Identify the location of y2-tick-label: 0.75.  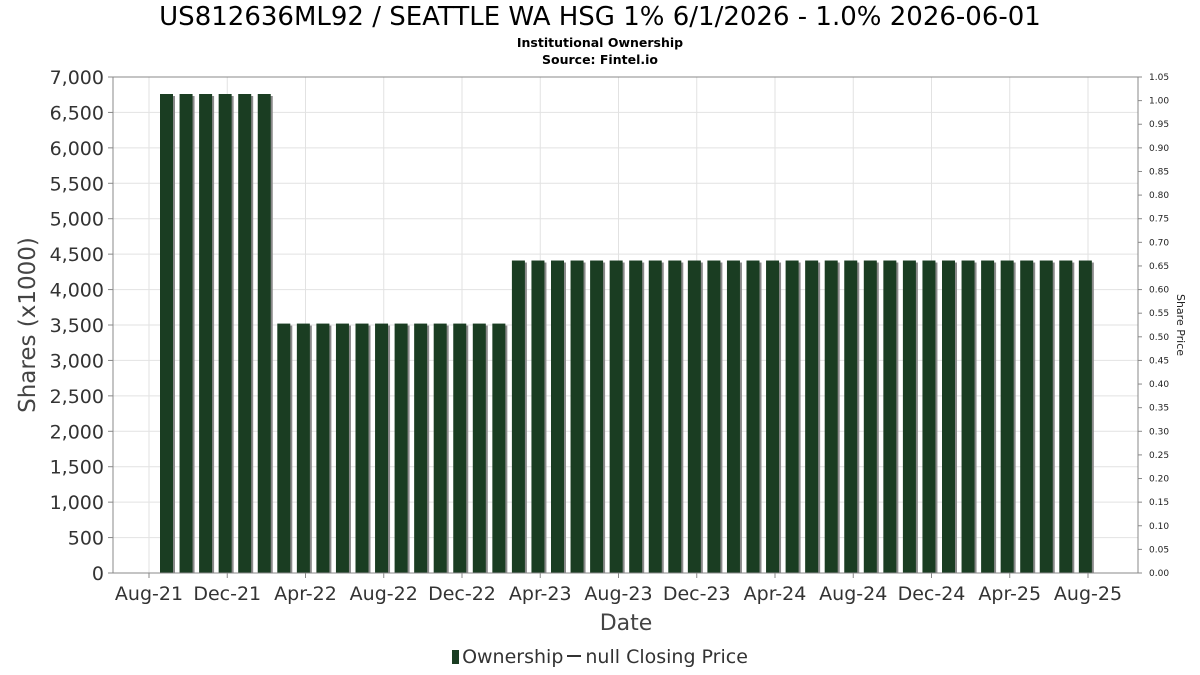
(1159, 220).